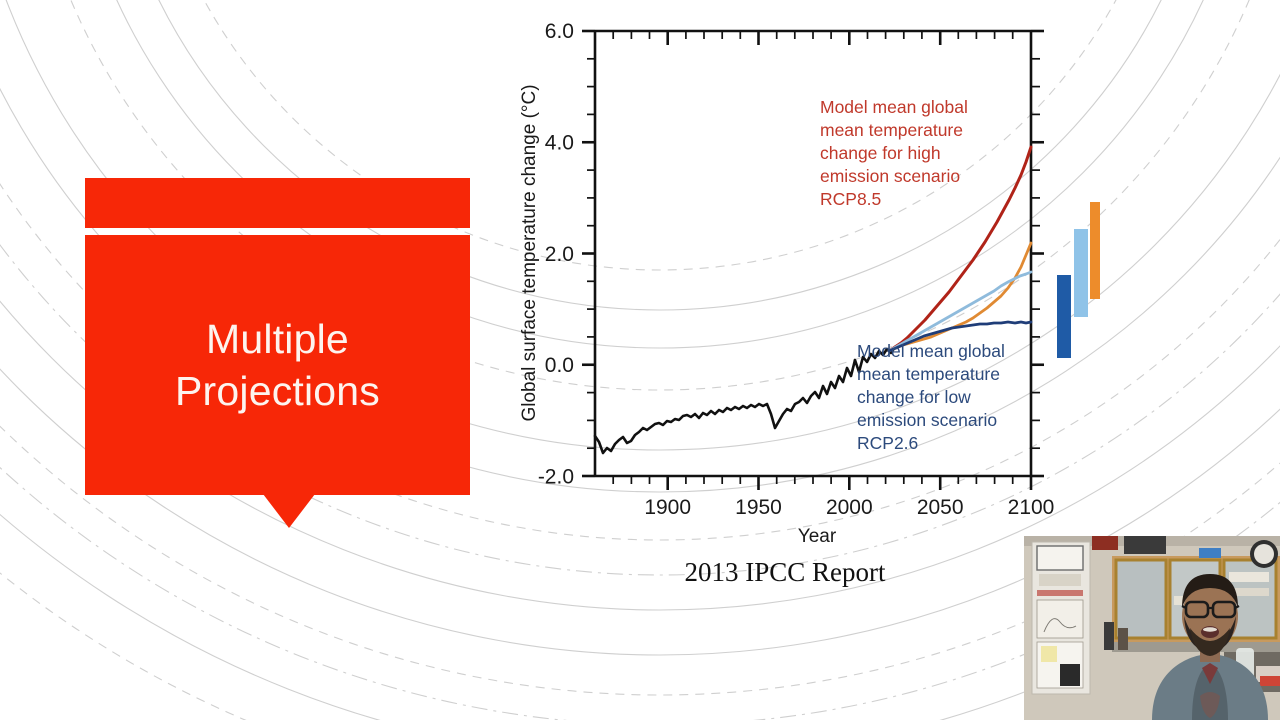 The image size is (1280, 720). I want to click on webcam-video-overlay, so click(1152, 628).